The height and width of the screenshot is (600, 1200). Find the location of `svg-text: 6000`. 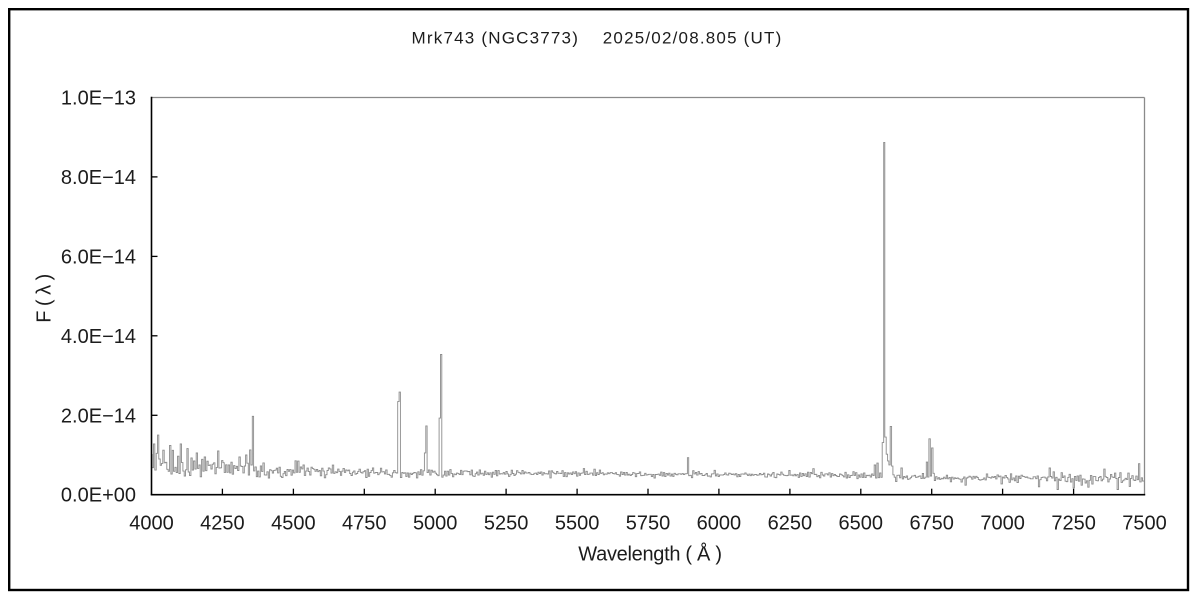

svg-text: 6000 is located at coordinates (719, 524).